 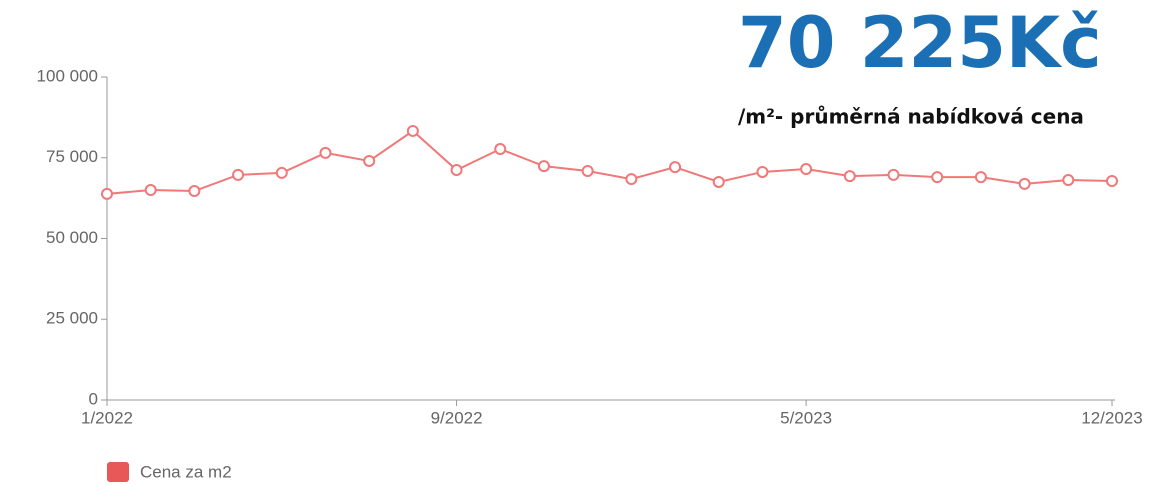 I want to click on y-tick-label: 0, so click(x=93, y=398).